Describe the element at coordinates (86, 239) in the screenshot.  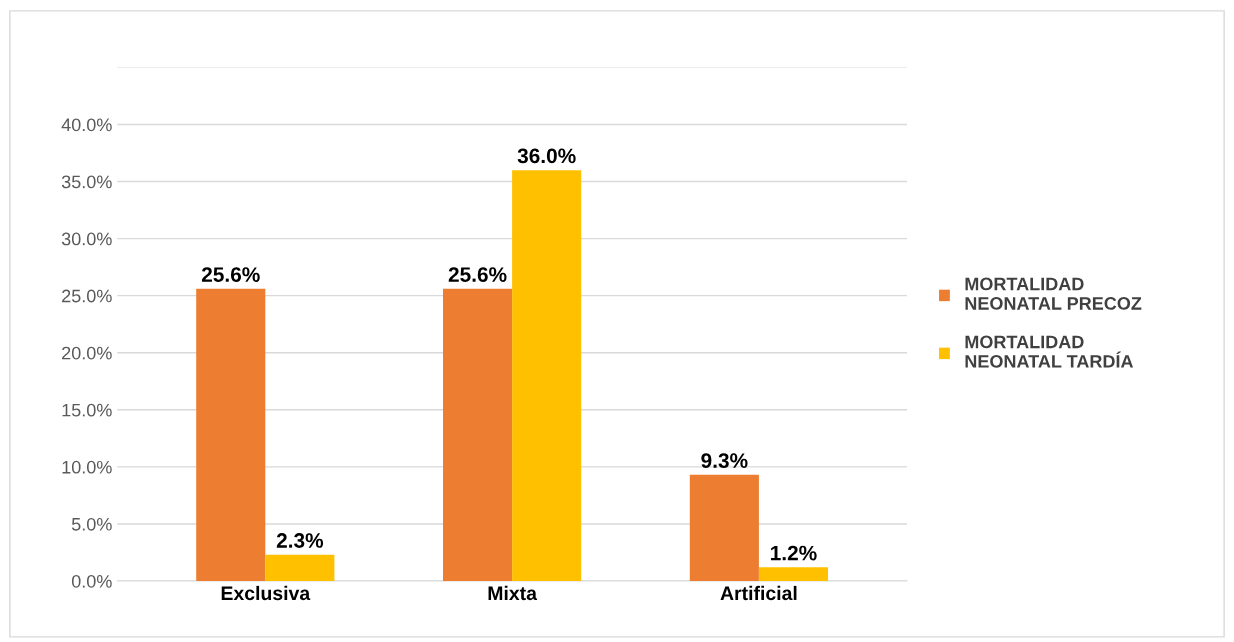
I see `y-tick-label: 30.0%` at that location.